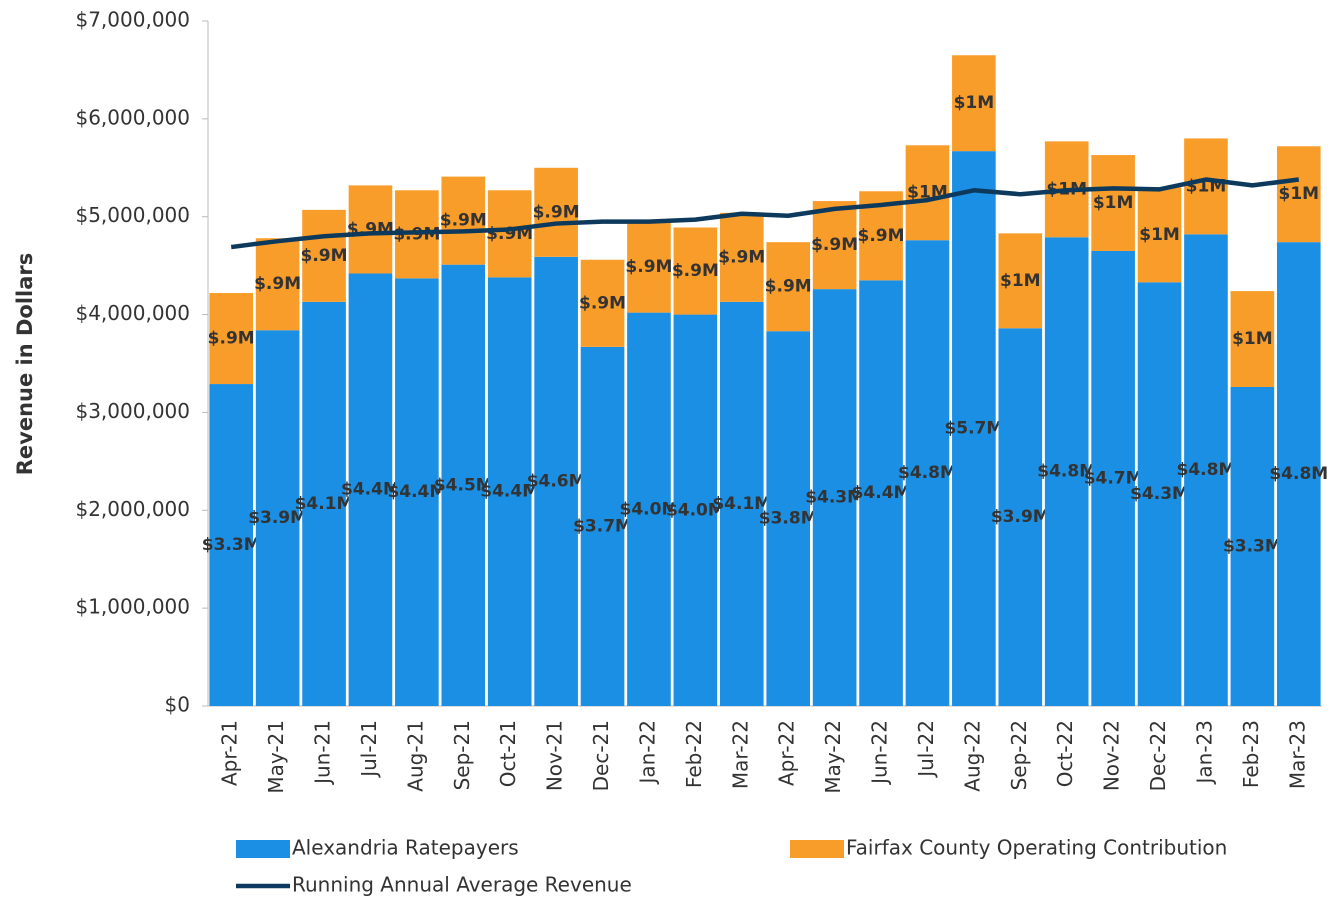 The image size is (1341, 905). Describe the element at coordinates (740, 754) in the screenshot. I see `x-tick-label: Mar-22` at that location.